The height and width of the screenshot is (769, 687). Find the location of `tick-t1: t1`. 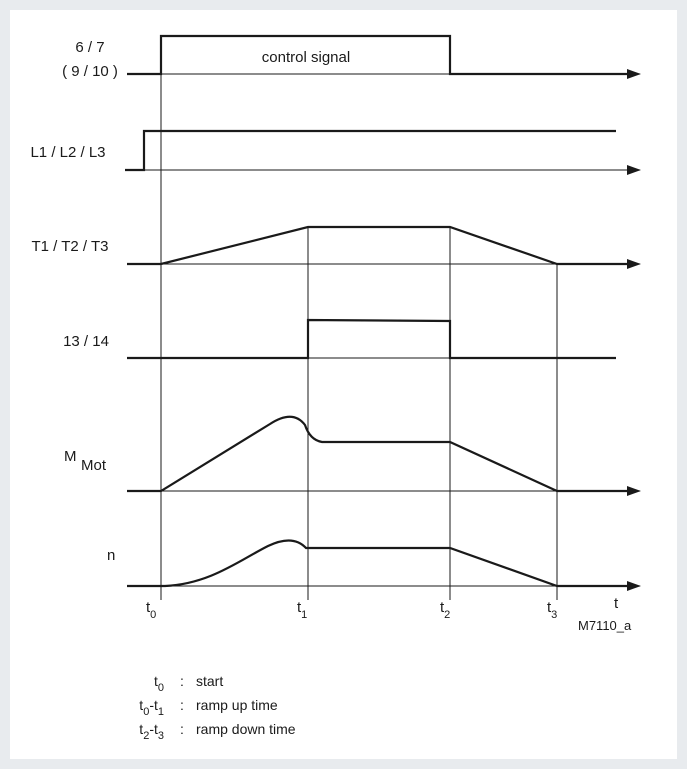

tick-t1: t1 is located at coordinates (302, 610).